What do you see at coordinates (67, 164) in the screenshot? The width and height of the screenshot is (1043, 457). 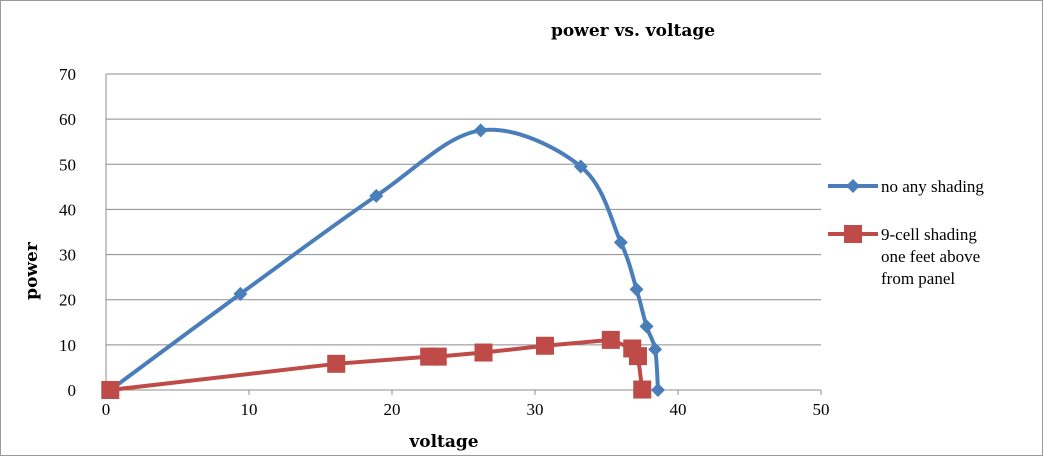 I see `y-tick-label: 50` at bounding box center [67, 164].